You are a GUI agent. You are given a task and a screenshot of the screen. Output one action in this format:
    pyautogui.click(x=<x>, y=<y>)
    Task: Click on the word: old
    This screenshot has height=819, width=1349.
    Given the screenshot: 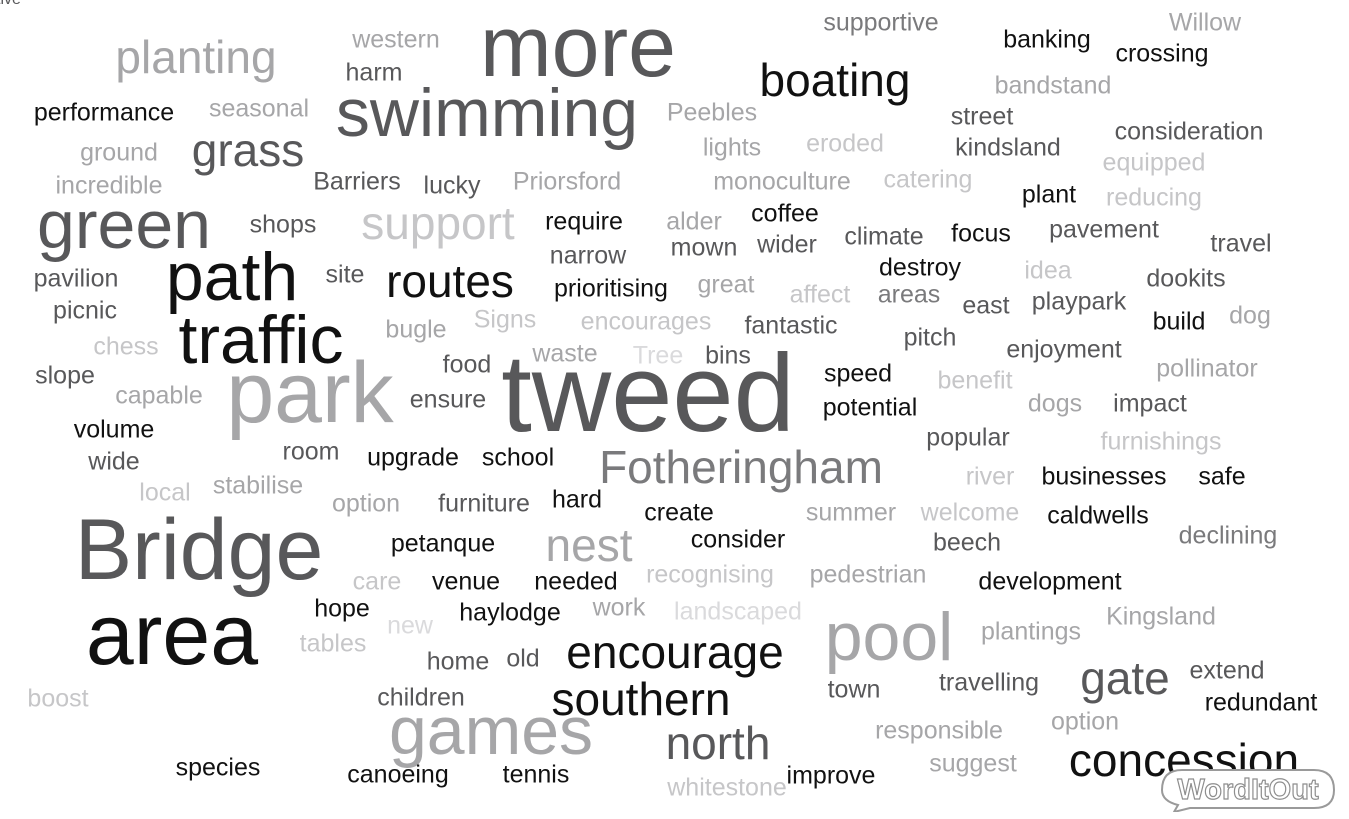 What is the action you would take?
    pyautogui.click(x=523, y=658)
    